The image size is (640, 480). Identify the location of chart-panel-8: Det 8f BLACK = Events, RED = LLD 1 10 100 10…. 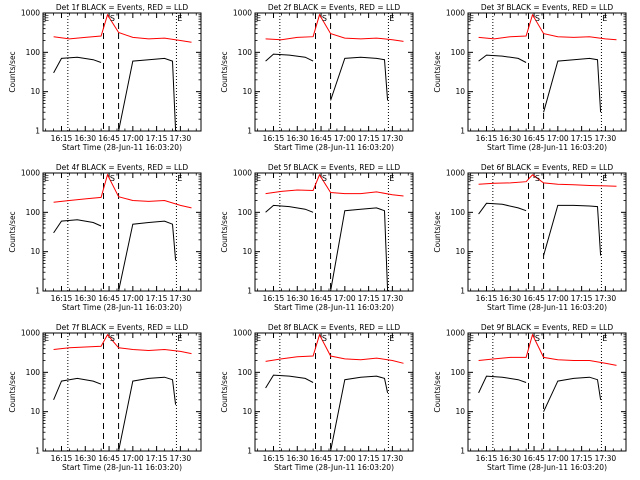
(317, 397).